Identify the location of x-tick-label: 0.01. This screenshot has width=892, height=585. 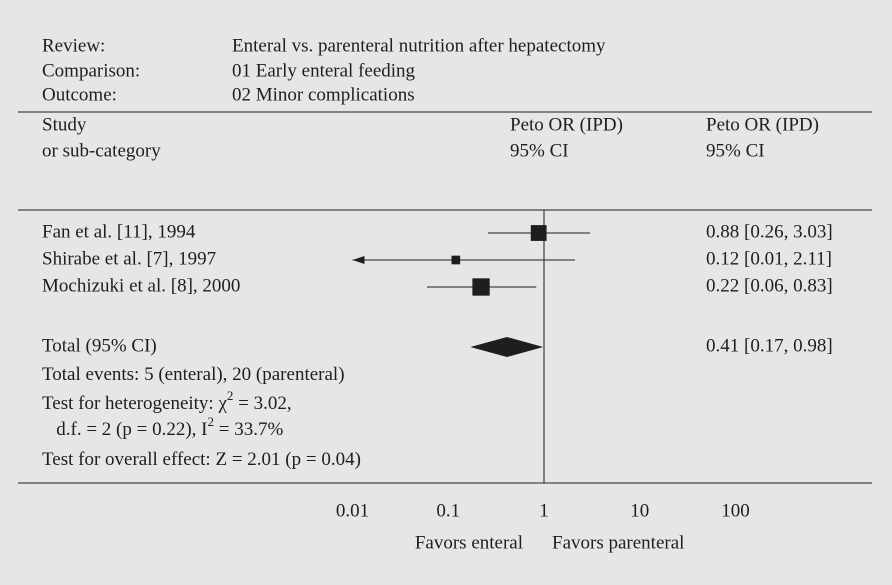
(352, 510).